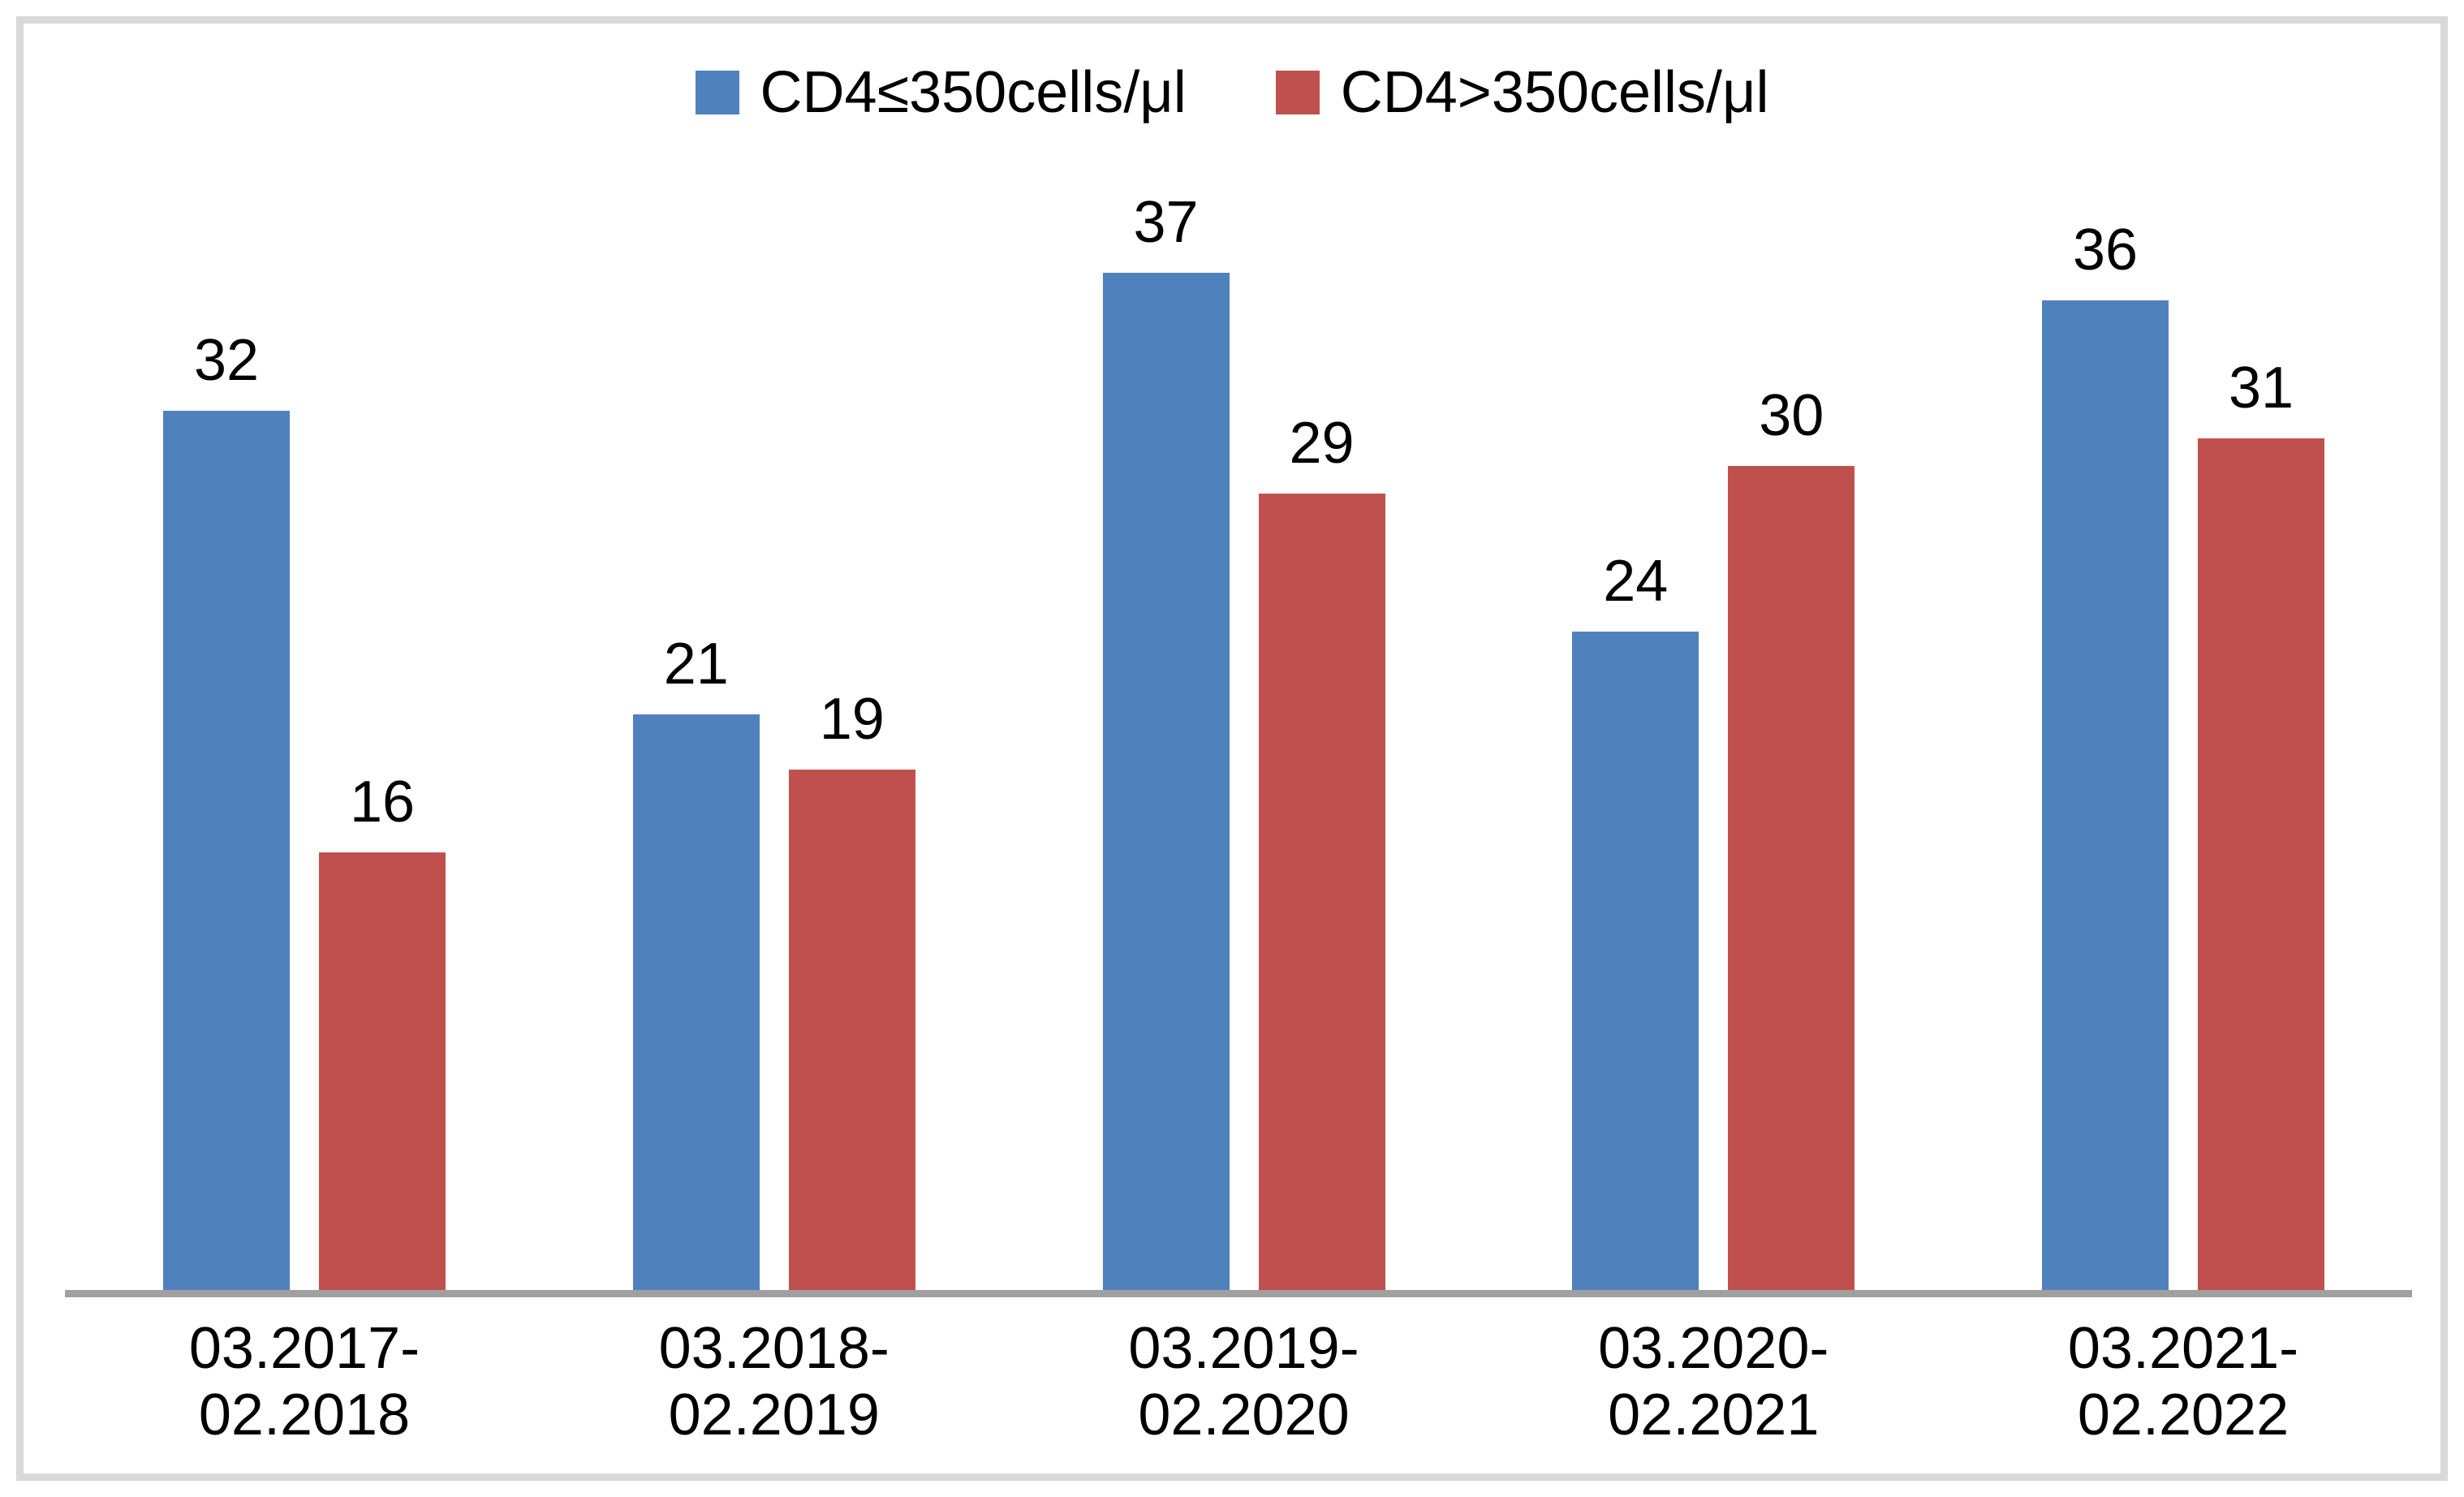  What do you see at coordinates (1555, 92) in the screenshot?
I see `legend-label-cd4-gt-350: CD4>350cells/μl` at bounding box center [1555, 92].